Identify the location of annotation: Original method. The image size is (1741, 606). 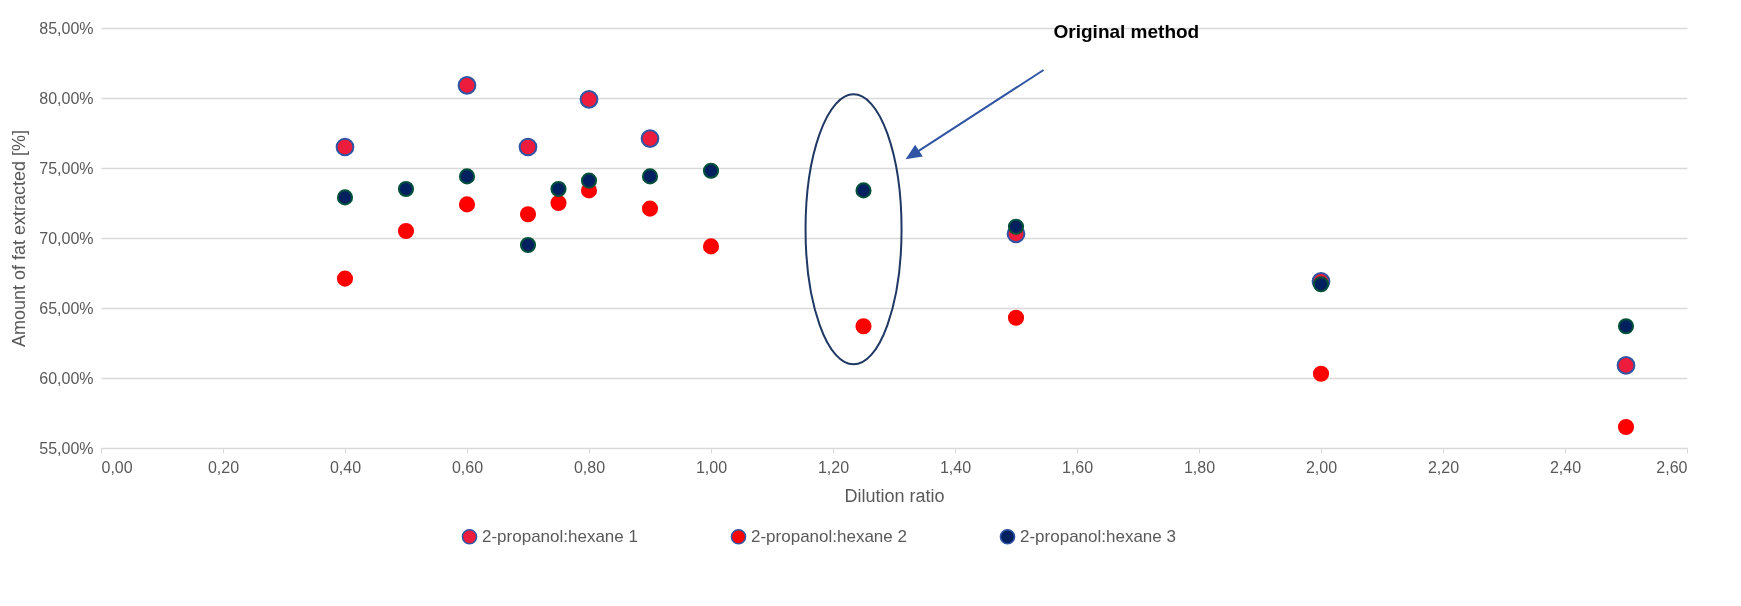
(1126, 31).